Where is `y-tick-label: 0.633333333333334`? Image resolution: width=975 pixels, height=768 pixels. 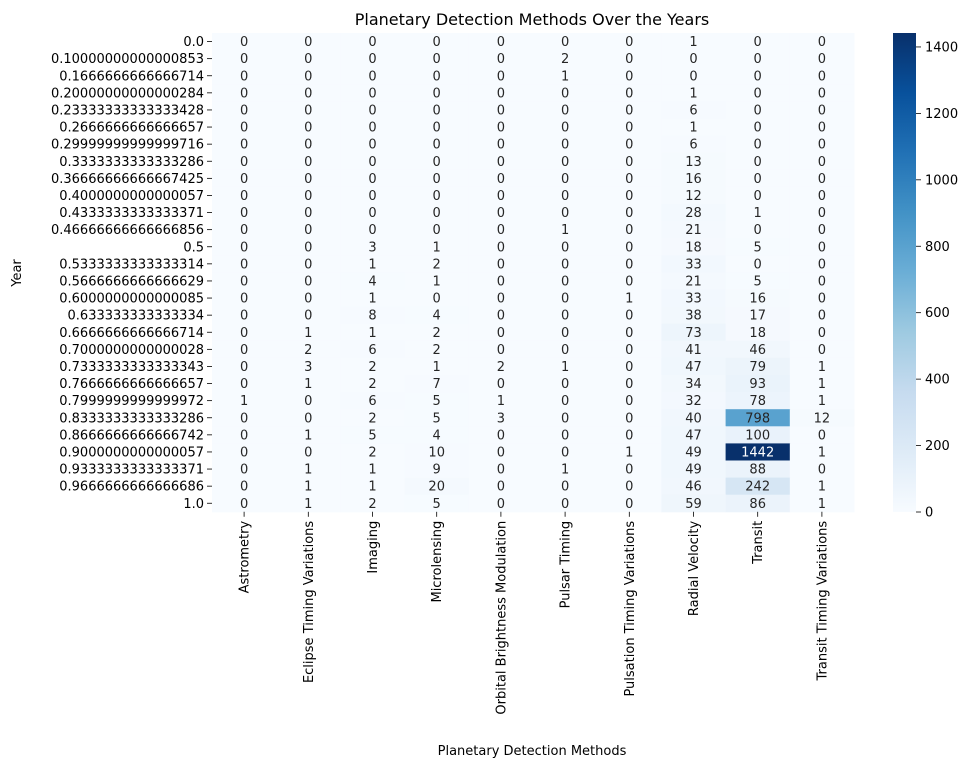
y-tick-label: 0.633333333333334 is located at coordinates (136, 316).